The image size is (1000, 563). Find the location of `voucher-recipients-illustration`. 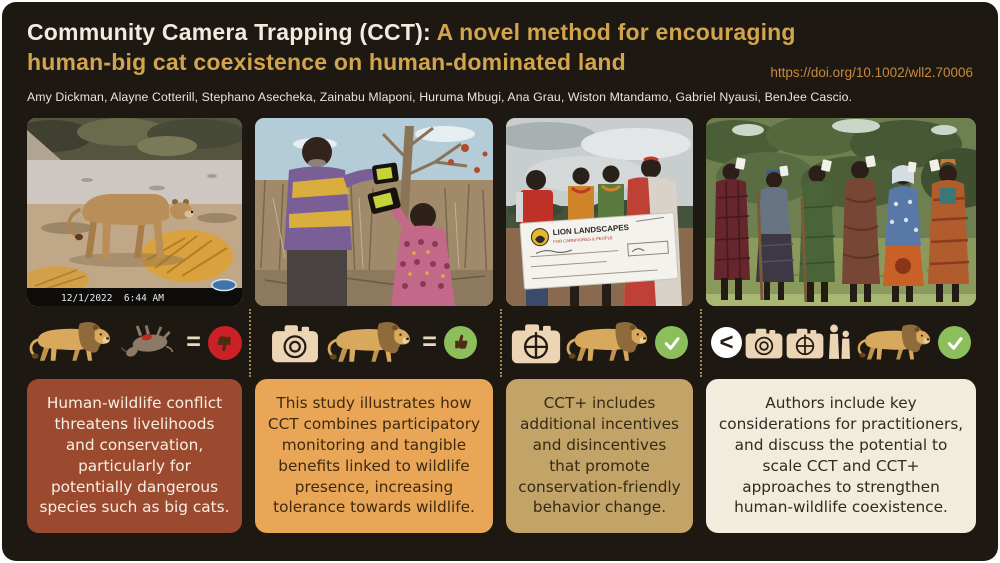

voucher-recipients-illustration is located at coordinates (841, 211).